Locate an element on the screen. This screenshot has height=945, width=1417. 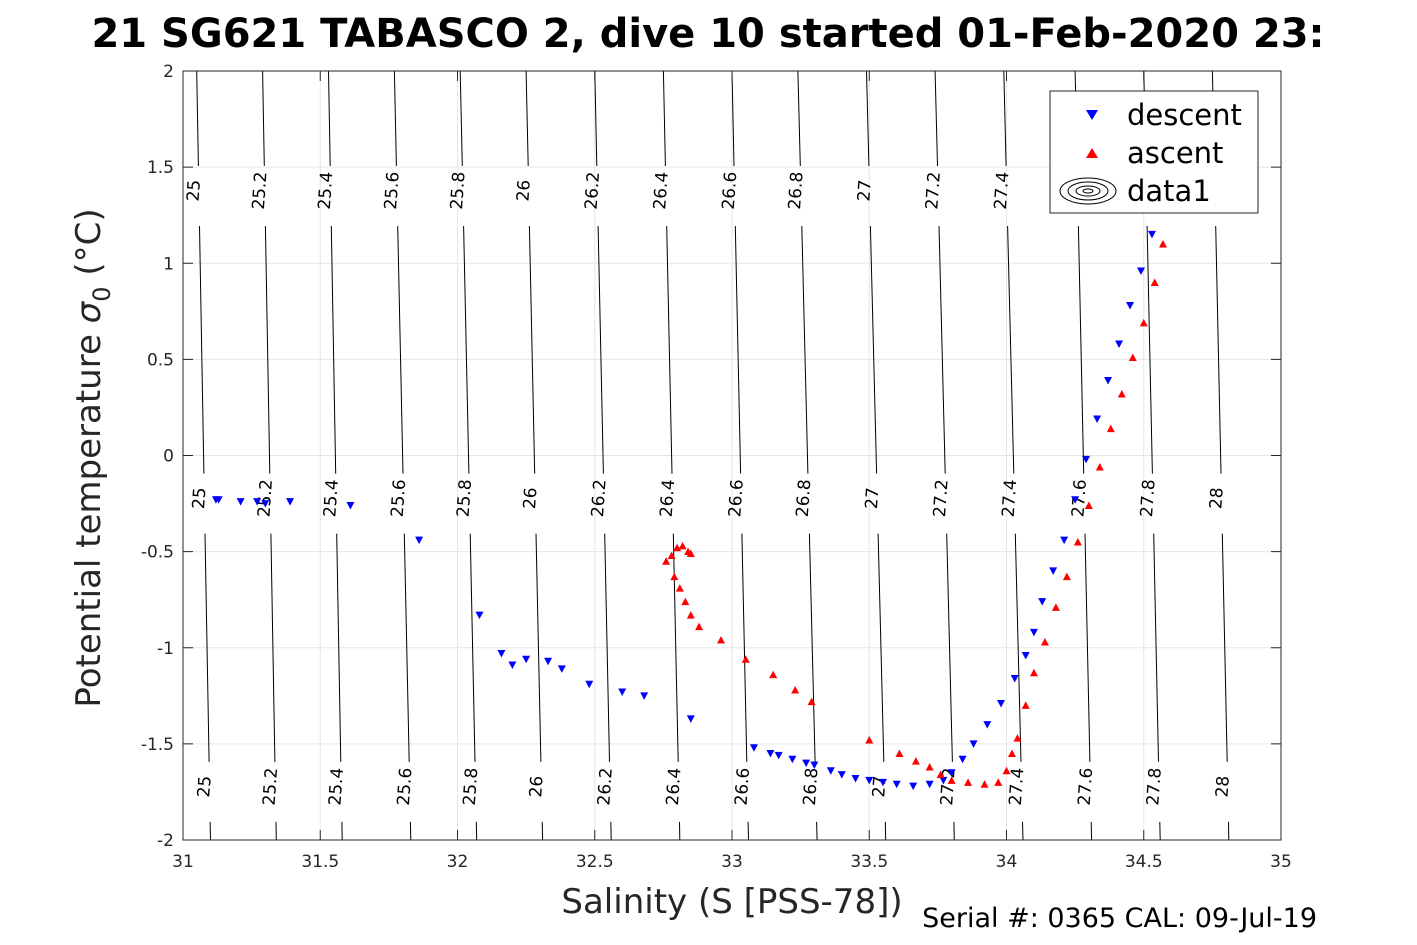
legend-data1-label: data1 is located at coordinates (1169, 191).